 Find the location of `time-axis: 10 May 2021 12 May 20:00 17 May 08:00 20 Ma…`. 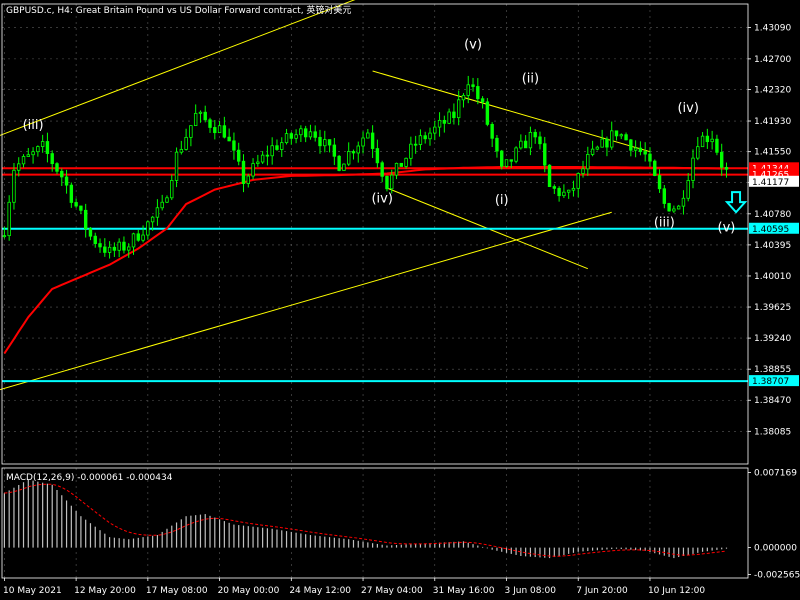

time-axis: 10 May 2021 12 May 20:00 17 May 08:00 20 Ma… is located at coordinates (354, 587).